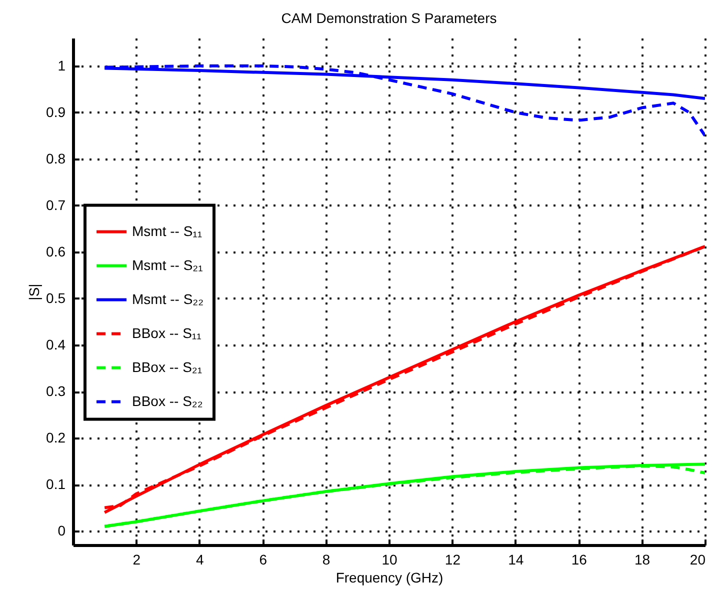 The width and height of the screenshot is (718, 597). What do you see at coordinates (263, 560) in the screenshot?
I see `x-tick-label: 6` at bounding box center [263, 560].